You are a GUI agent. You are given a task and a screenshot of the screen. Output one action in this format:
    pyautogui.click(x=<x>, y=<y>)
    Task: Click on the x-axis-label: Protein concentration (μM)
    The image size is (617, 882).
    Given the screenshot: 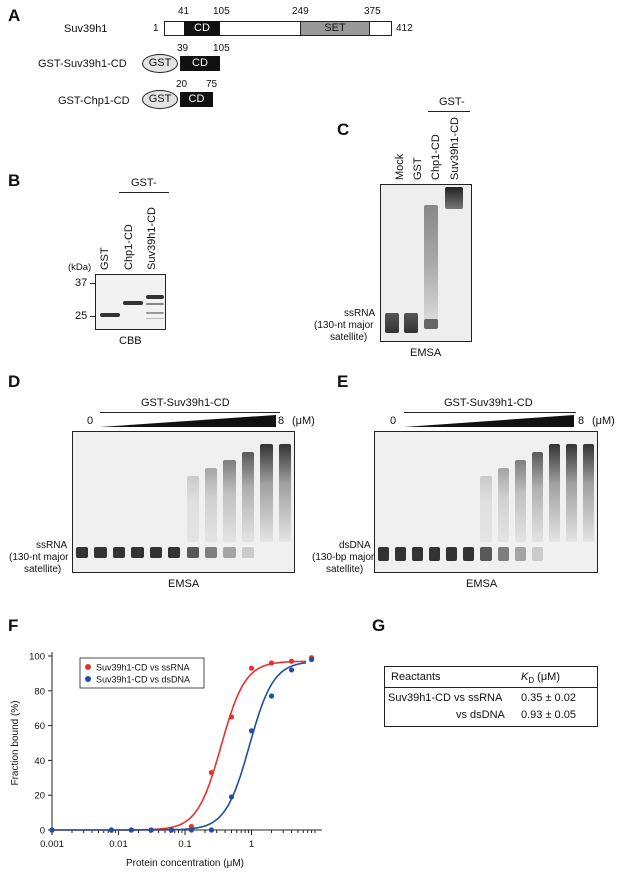 What is the action you would take?
    pyautogui.click(x=185, y=863)
    